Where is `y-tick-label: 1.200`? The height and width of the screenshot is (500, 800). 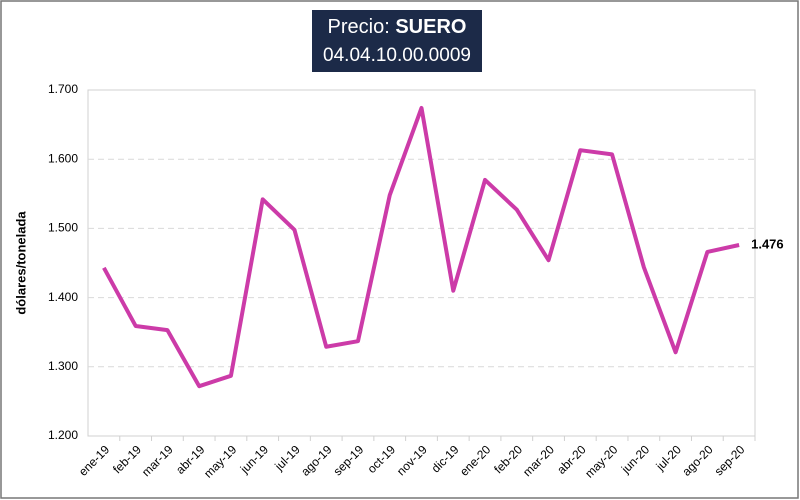
y-tick-label: 1.200 is located at coordinates (63, 435).